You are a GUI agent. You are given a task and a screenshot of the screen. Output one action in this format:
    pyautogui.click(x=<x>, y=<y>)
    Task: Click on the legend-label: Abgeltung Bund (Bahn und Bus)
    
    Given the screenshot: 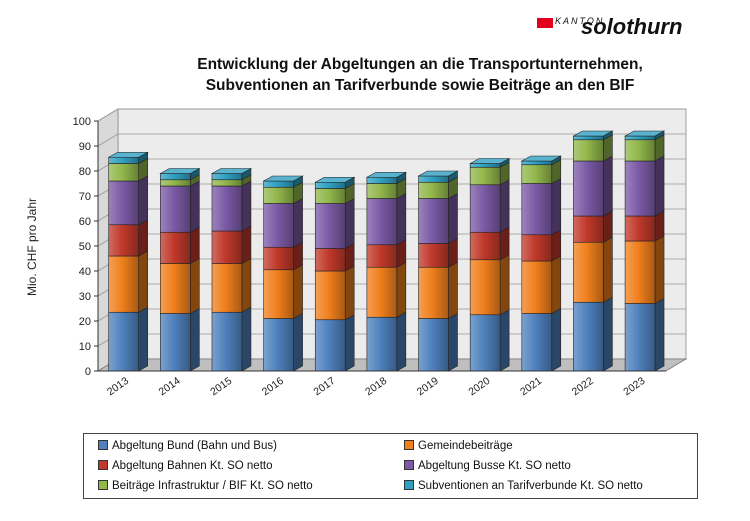 What is the action you would take?
    pyautogui.click(x=194, y=446)
    